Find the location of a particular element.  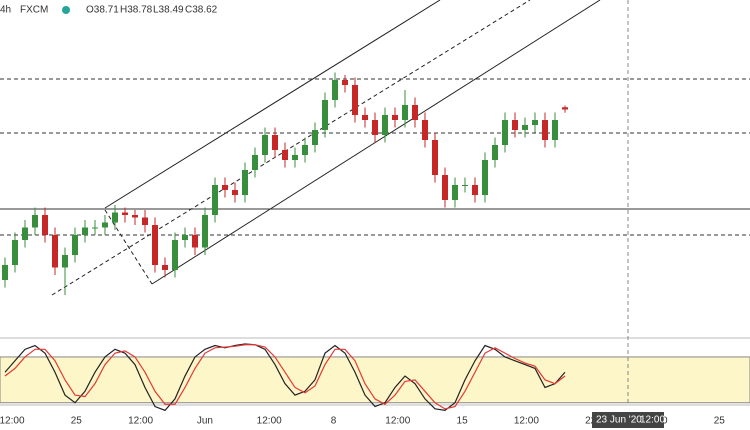

x-tick-label: Jun is located at coordinates (205, 421).